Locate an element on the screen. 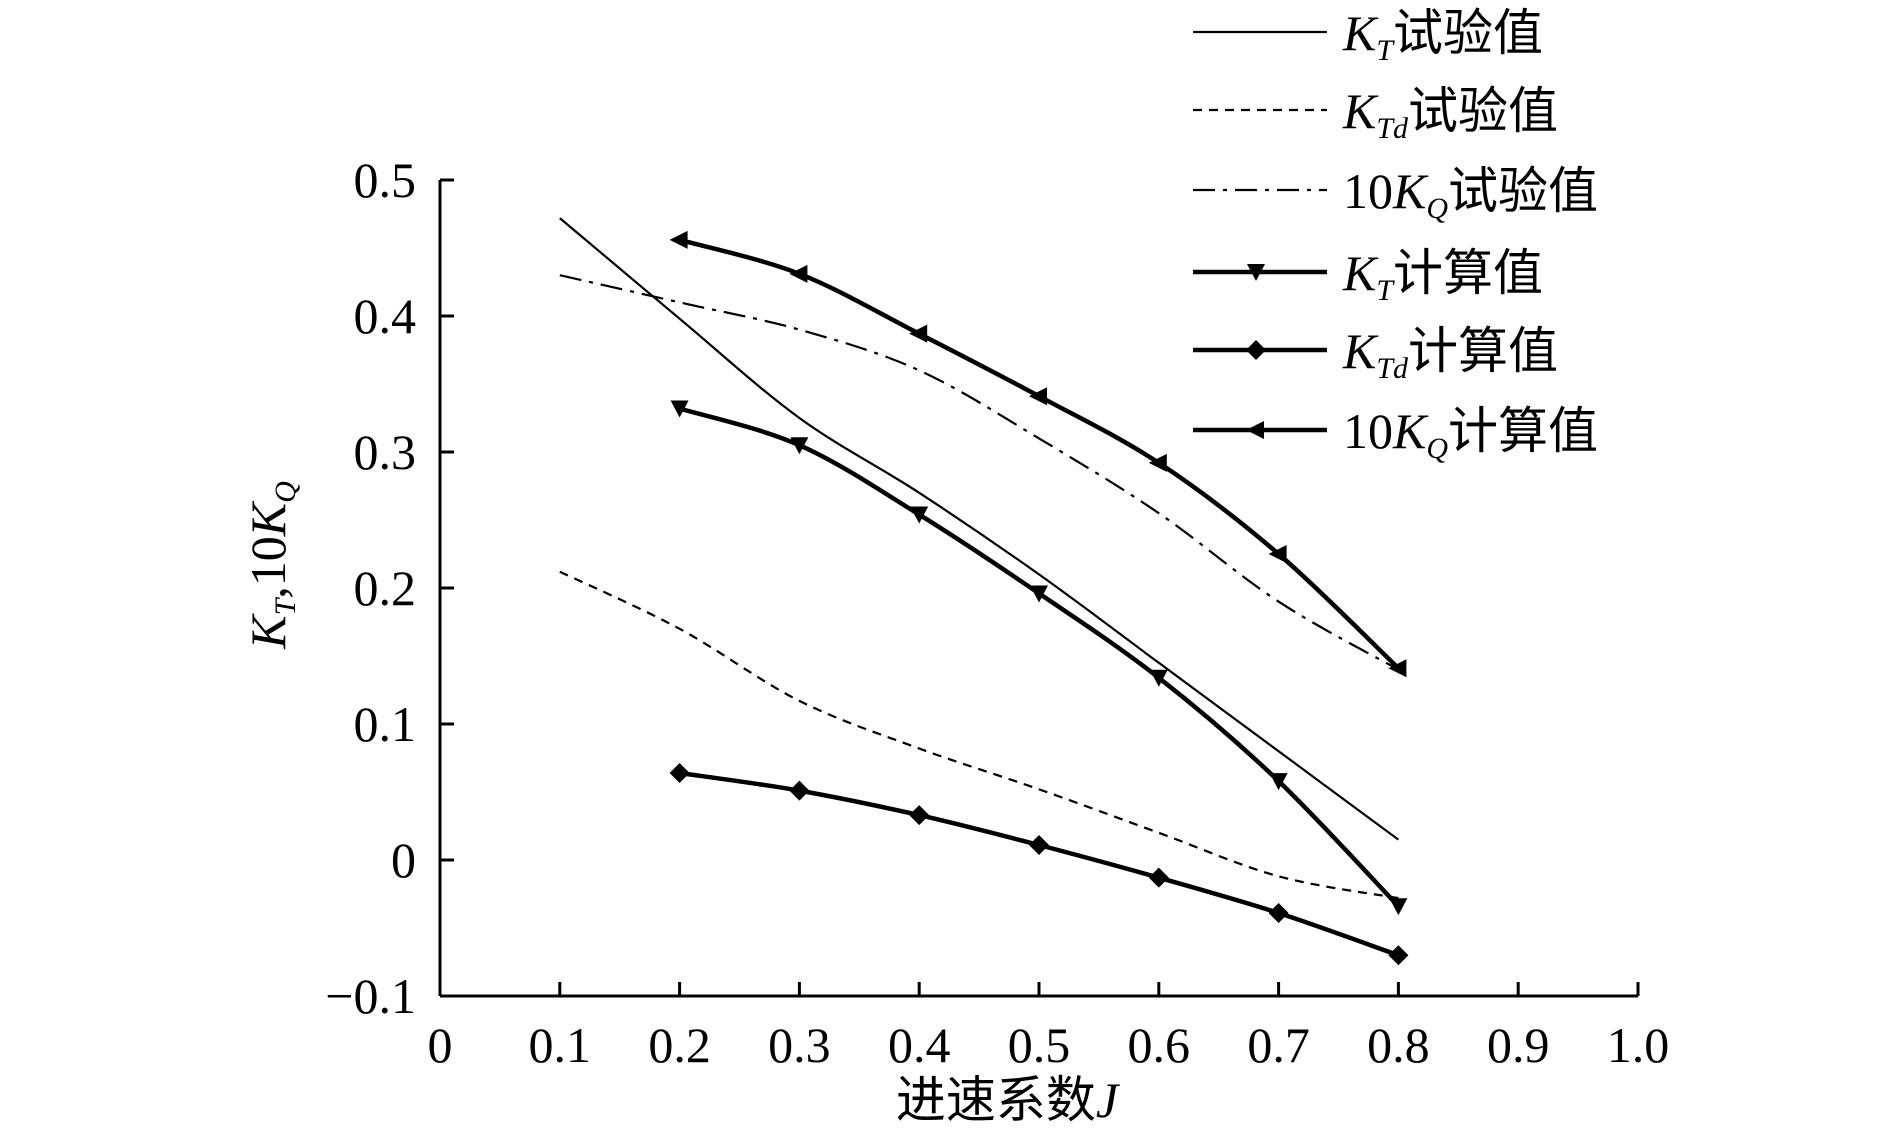 This screenshot has width=1889, height=1131. x-tick-label: 0.2 is located at coordinates (679, 1045).